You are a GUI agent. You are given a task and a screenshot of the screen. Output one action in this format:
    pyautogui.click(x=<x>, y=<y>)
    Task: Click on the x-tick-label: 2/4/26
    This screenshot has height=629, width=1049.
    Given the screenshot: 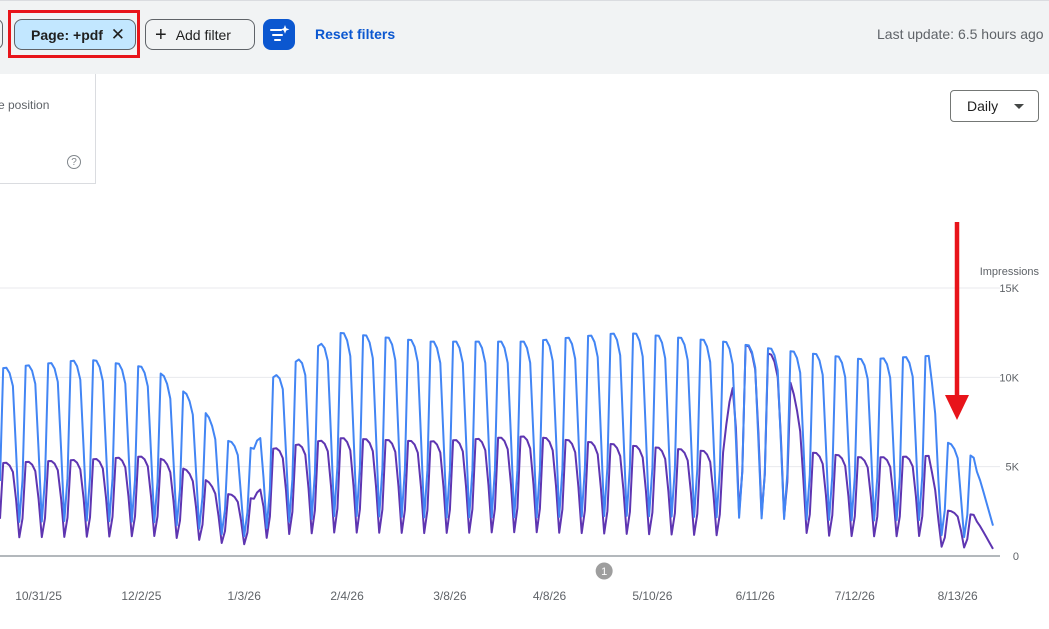 What is the action you would take?
    pyautogui.click(x=347, y=596)
    